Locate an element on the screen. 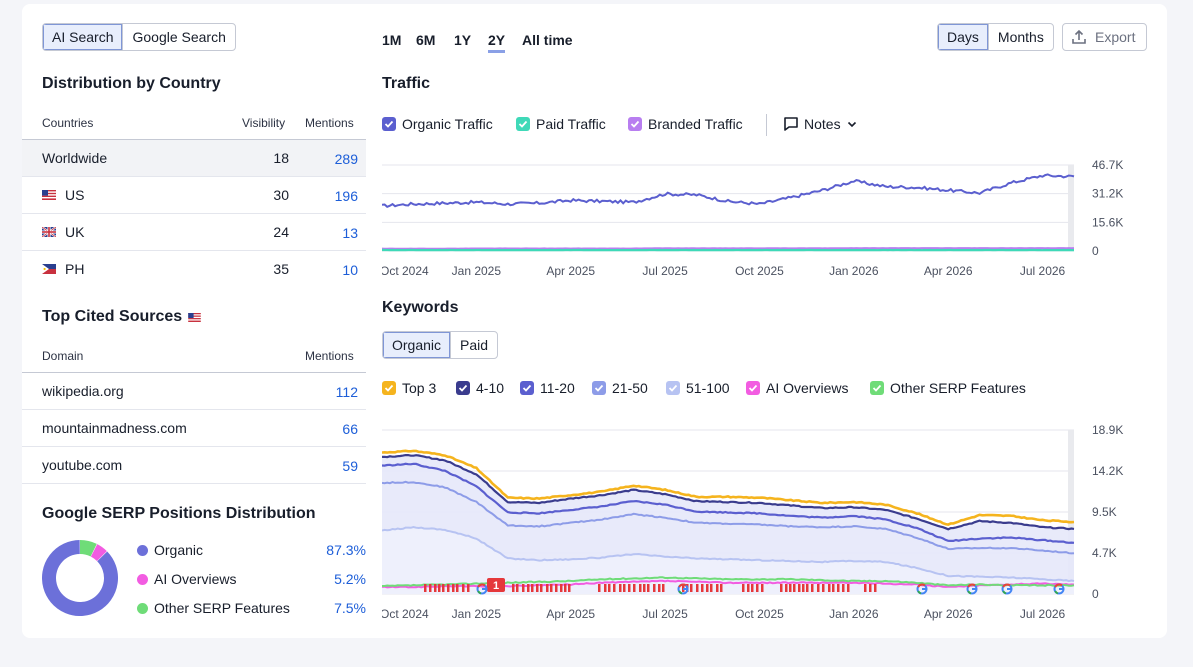  legend-branded-traffic: Branded Traffic is located at coordinates (685, 124).